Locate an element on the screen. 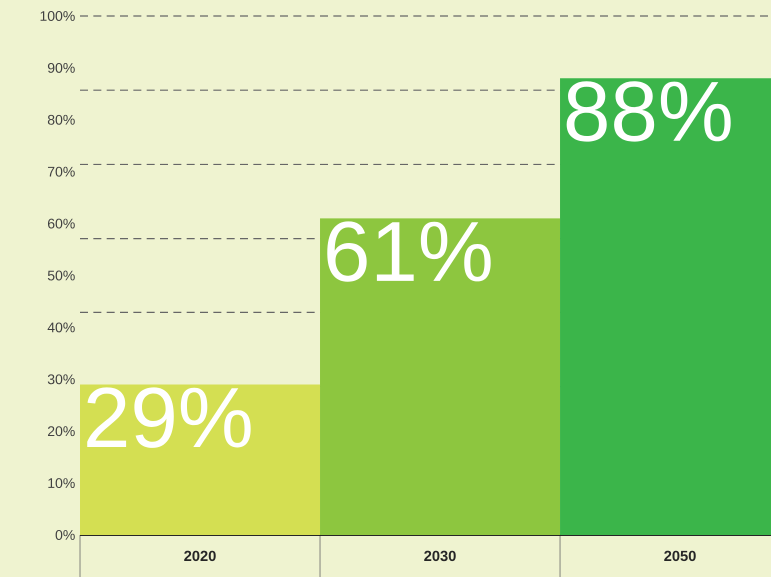  y-tick-label: 30% is located at coordinates (61, 379).